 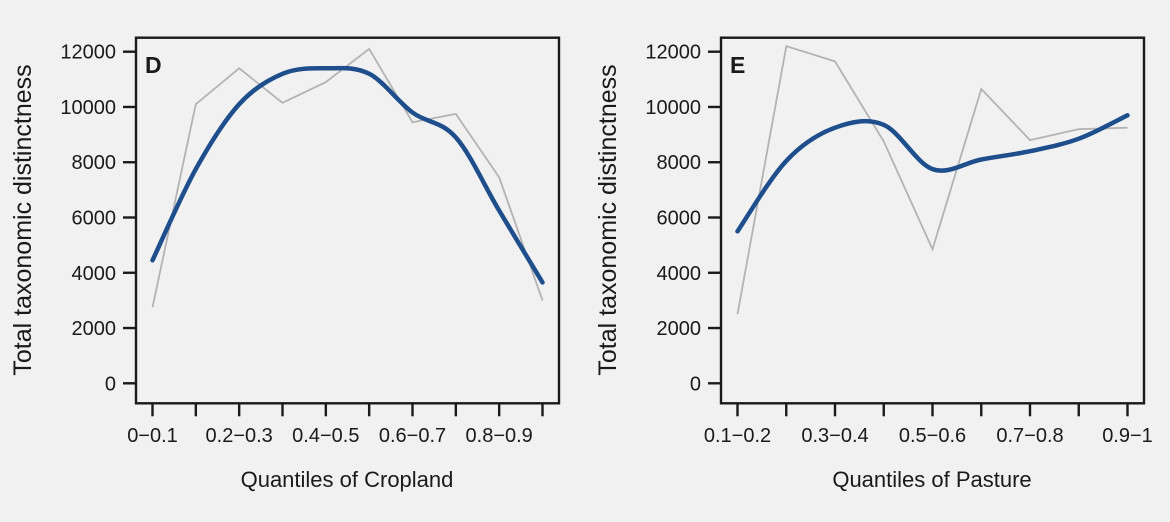 What do you see at coordinates (834, 436) in the screenshot?
I see `x-tick-label: 0.3−0.4` at bounding box center [834, 436].